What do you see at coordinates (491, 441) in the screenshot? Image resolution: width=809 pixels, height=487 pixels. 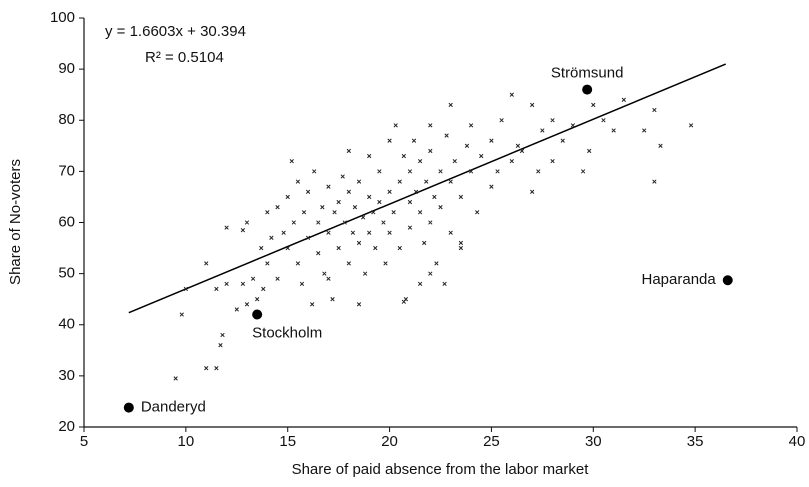 I see `x-tick-label: 25` at bounding box center [491, 441].